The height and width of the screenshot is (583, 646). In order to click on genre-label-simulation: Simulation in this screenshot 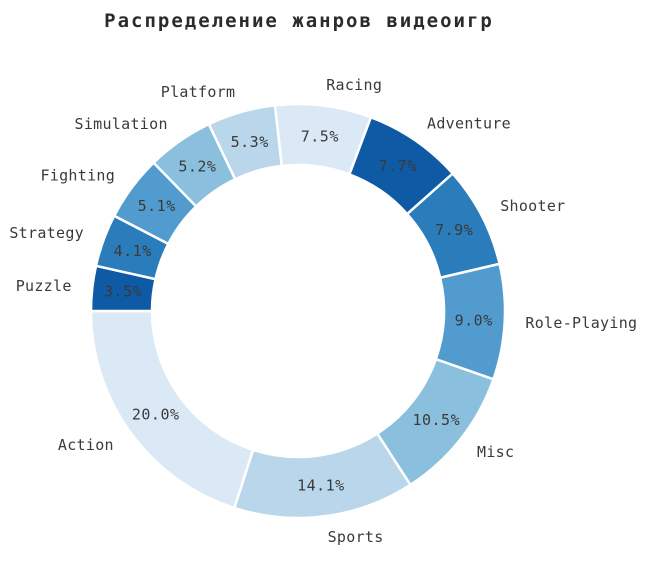, I will do `click(120, 124)`.